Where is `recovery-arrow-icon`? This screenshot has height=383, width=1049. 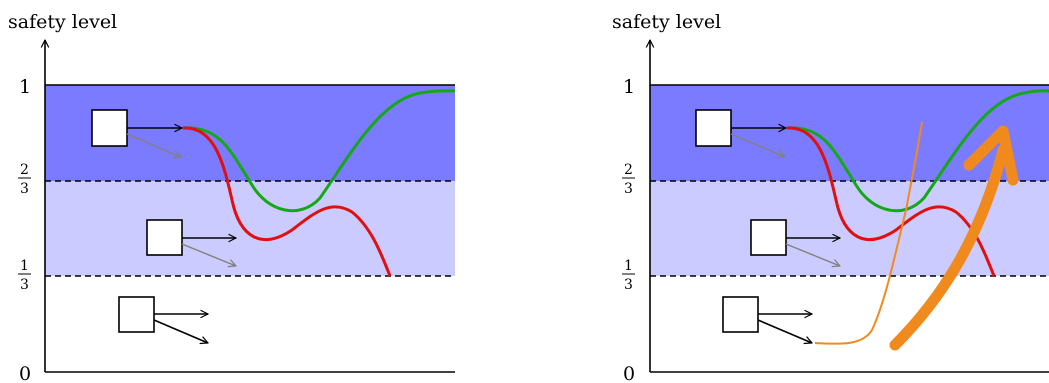 recovery-arrow-icon is located at coordinates (954, 238).